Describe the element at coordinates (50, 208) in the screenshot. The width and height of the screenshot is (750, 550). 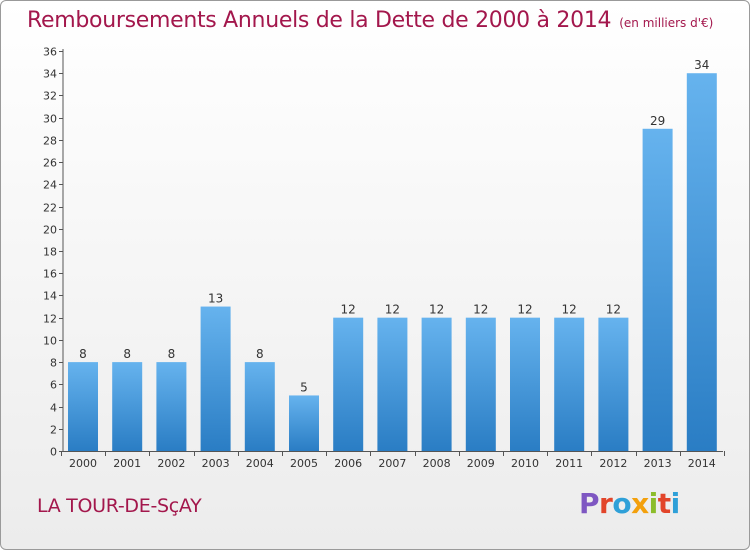
I see `y-tick-label: 22` at that location.